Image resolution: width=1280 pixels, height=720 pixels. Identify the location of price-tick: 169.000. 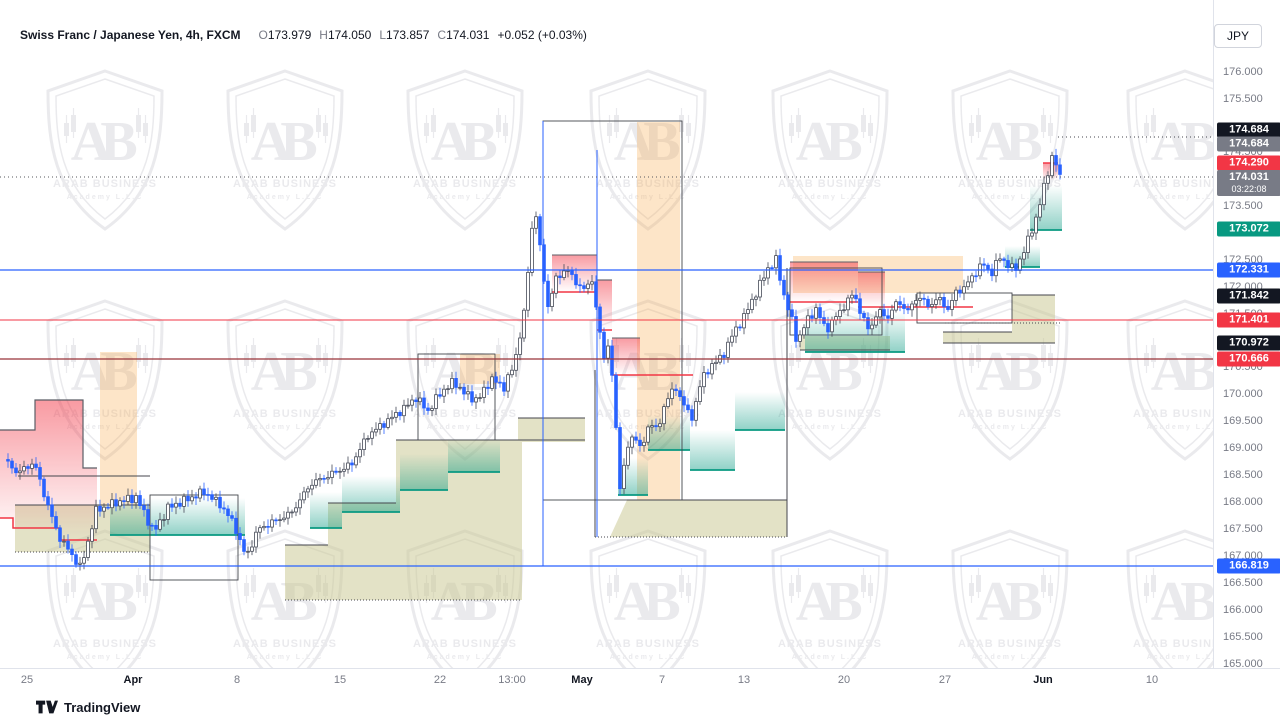
(1243, 448).